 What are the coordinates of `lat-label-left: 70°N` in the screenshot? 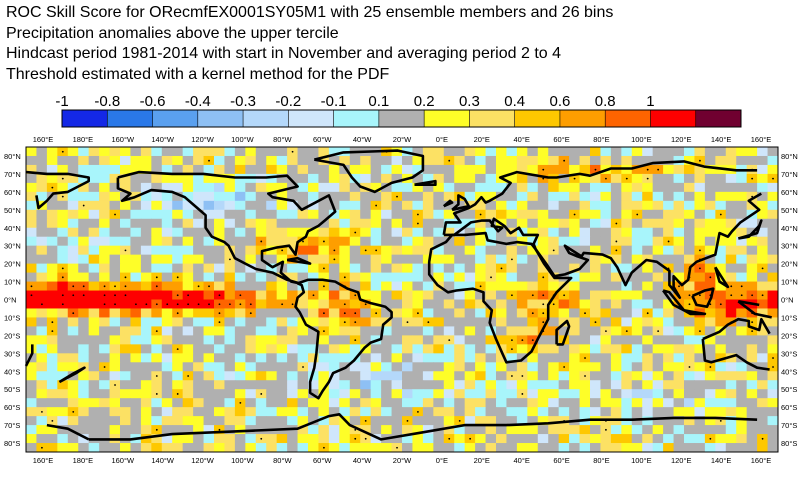 It's located at (12, 174).